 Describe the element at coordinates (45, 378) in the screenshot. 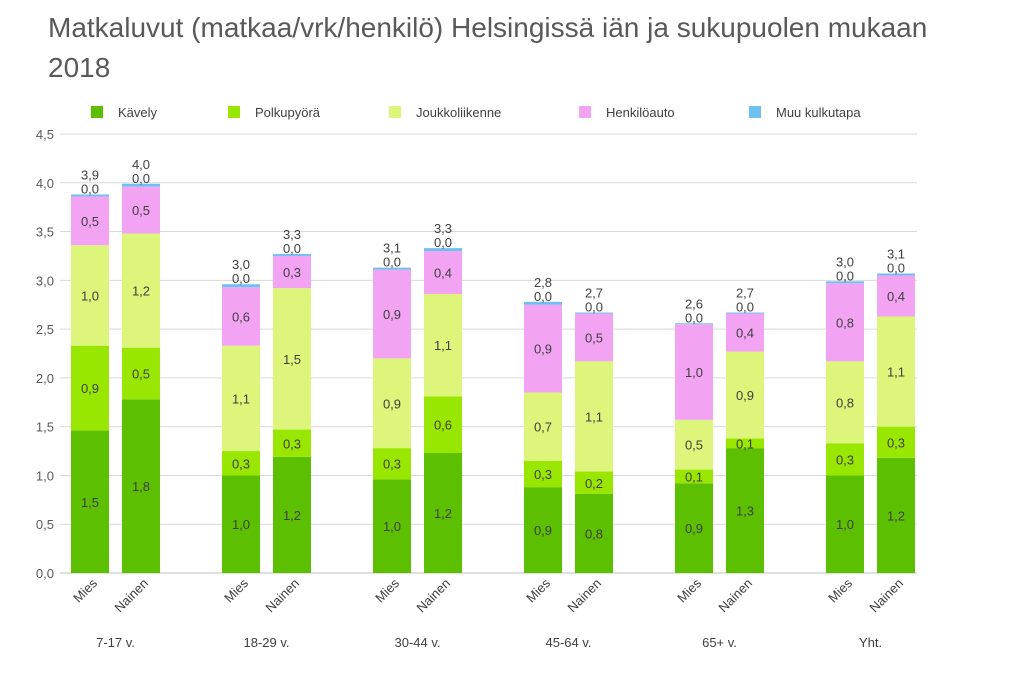

I see `y-tick-label: 2,0` at that location.